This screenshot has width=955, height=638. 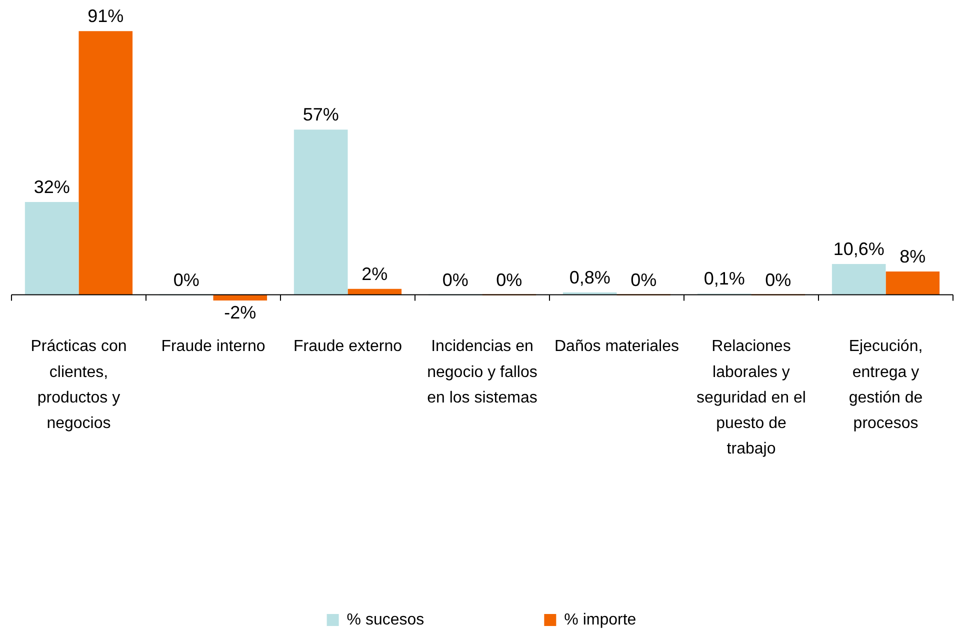 I want to click on legend-label: % importe, so click(x=600, y=619).